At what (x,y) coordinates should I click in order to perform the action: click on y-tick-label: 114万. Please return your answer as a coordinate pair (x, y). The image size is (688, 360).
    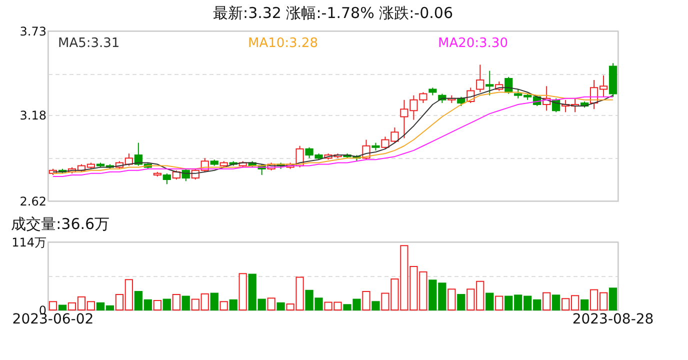
    Looking at the image, I should click on (29, 243).